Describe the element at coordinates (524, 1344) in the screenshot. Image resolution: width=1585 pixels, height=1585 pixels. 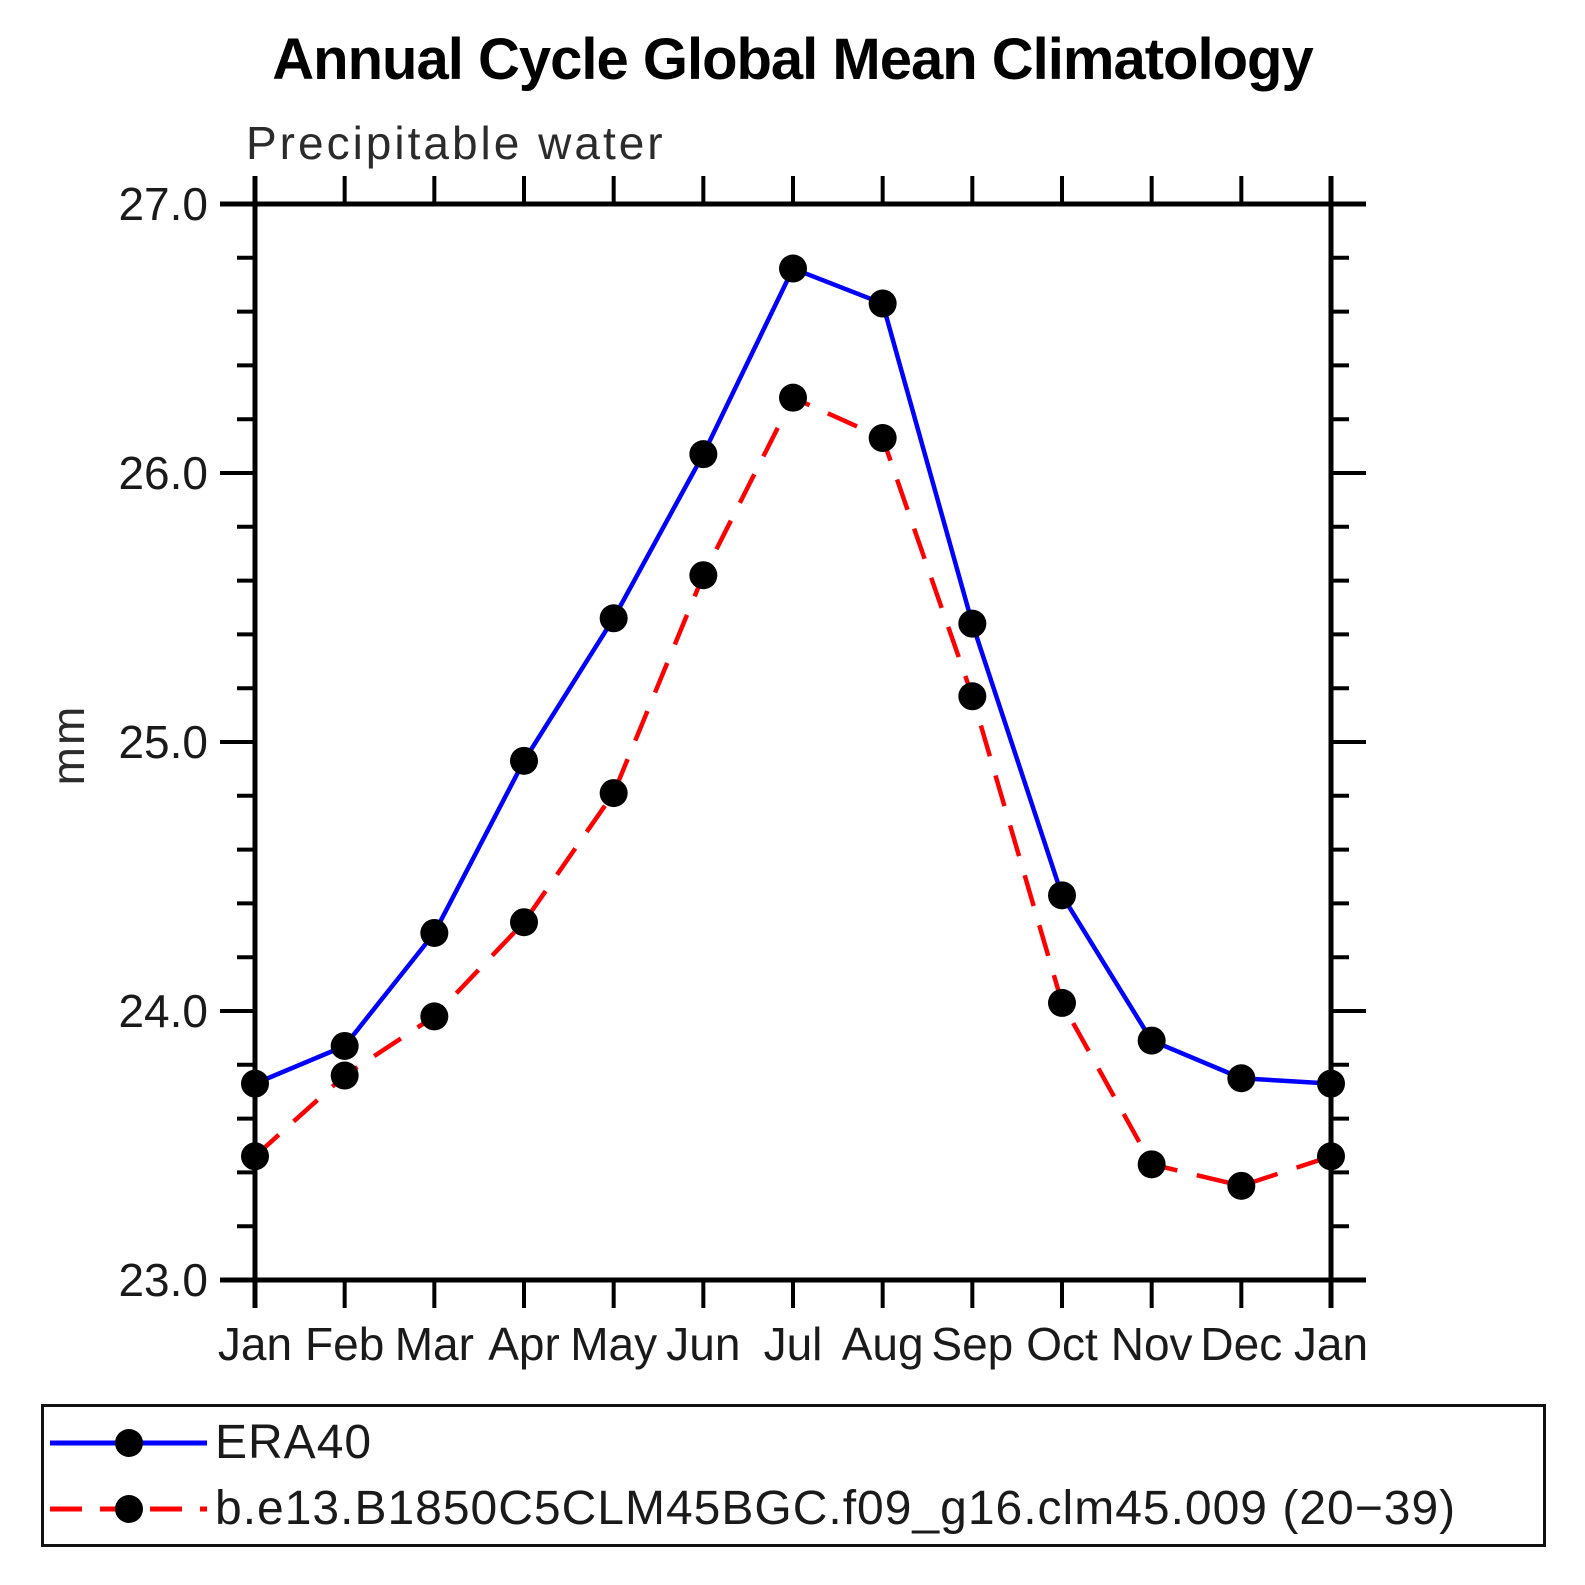
I see `x-tick-label: Apr` at that location.